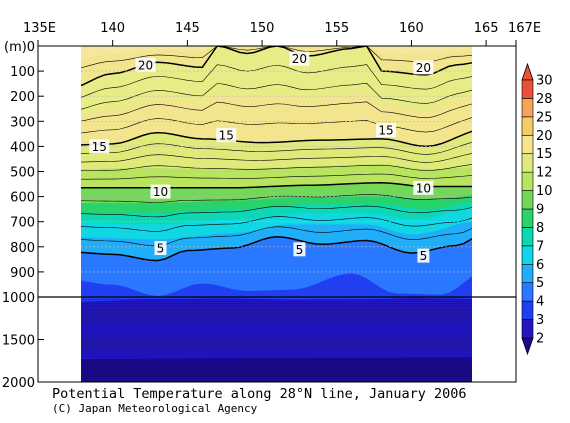 The width and height of the screenshot is (570, 423). What do you see at coordinates (22, 122) in the screenshot?
I see `y-tick-label: 300` at bounding box center [22, 122].